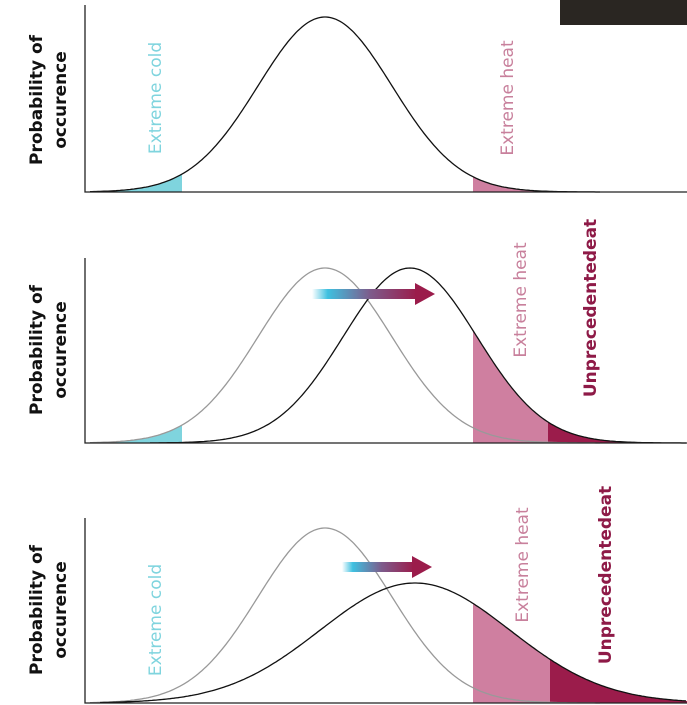  I want to click on new-distribution, so click(393, 643).